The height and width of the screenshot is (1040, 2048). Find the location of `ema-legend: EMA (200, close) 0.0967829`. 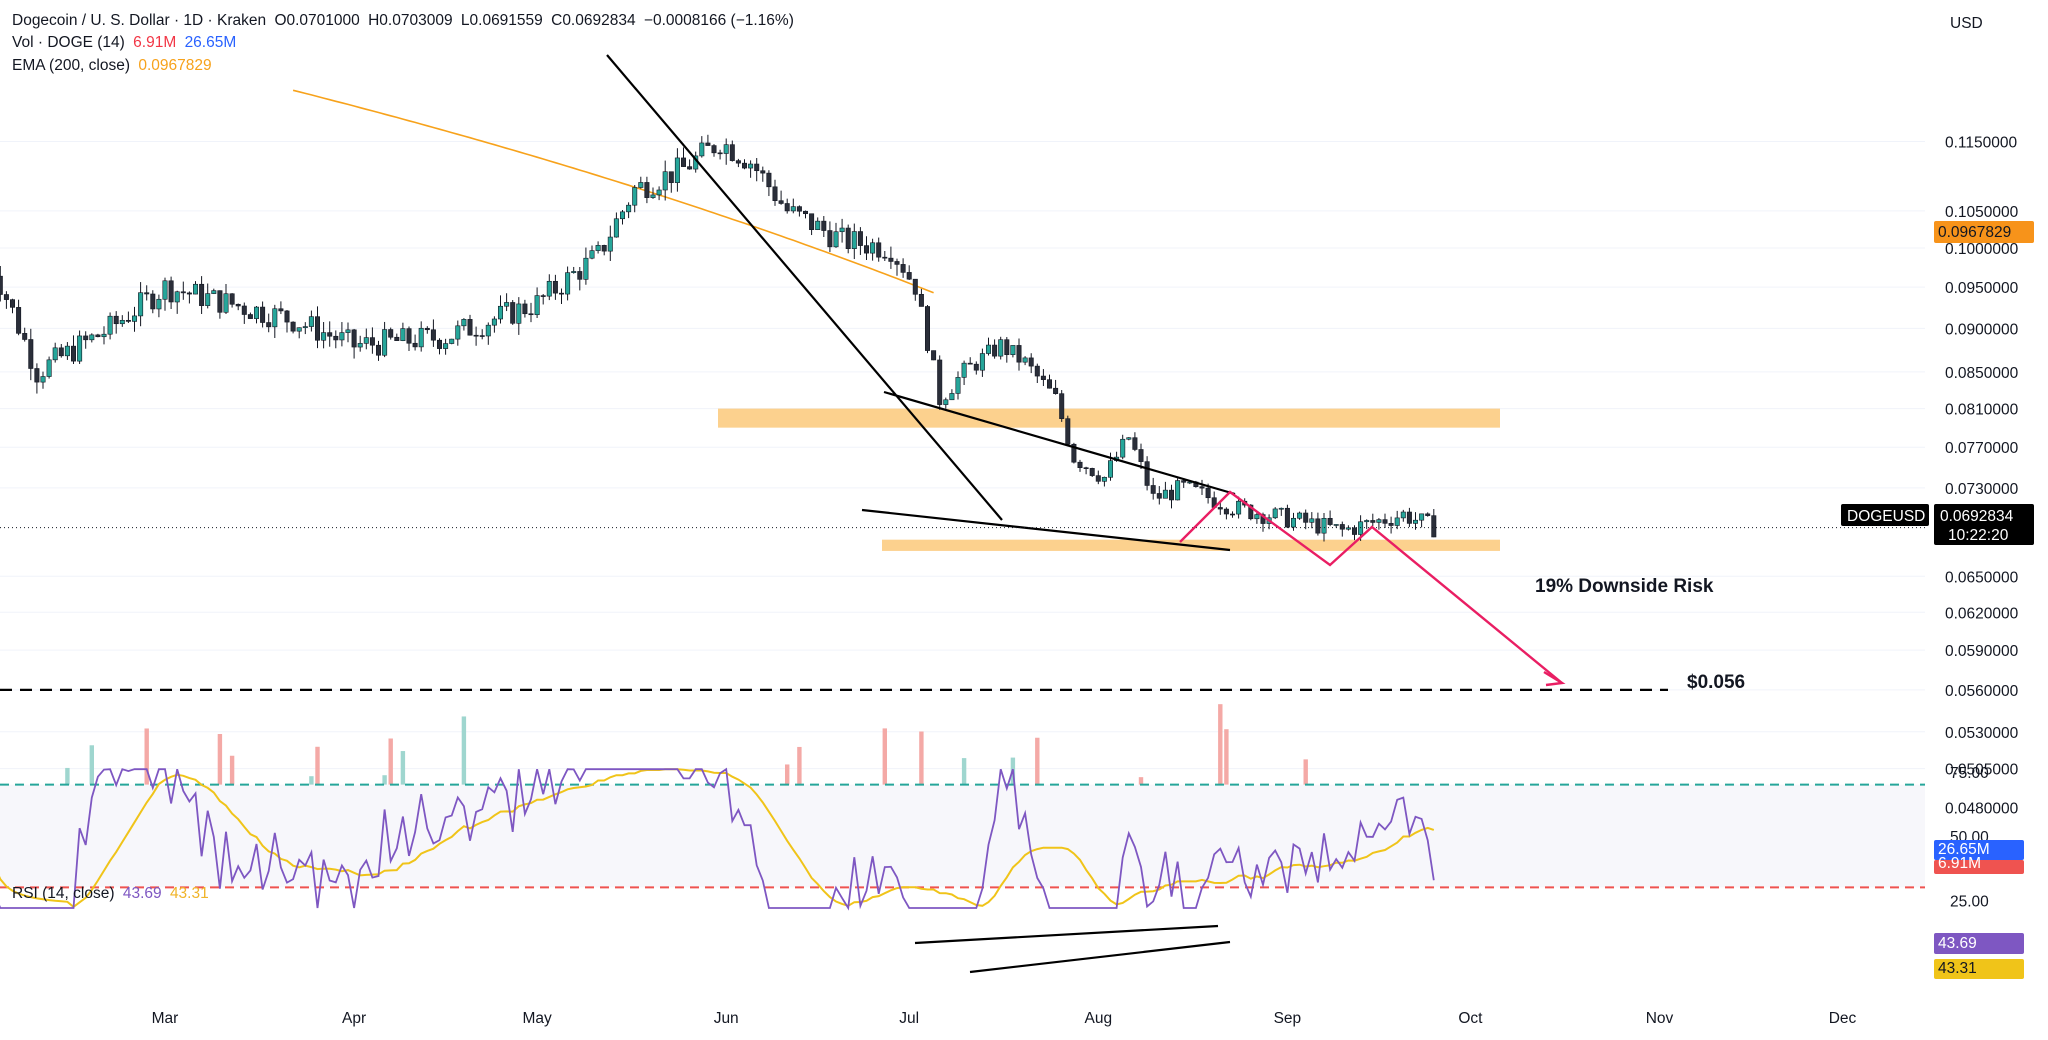

ema-legend: EMA (200, close) 0.0967829 is located at coordinates (114, 66).